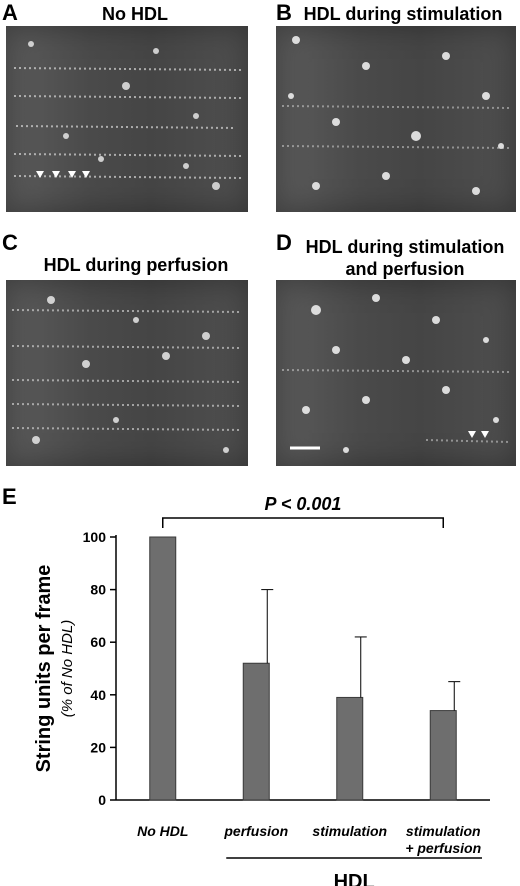  I want to click on micrograph-c, so click(127, 373).